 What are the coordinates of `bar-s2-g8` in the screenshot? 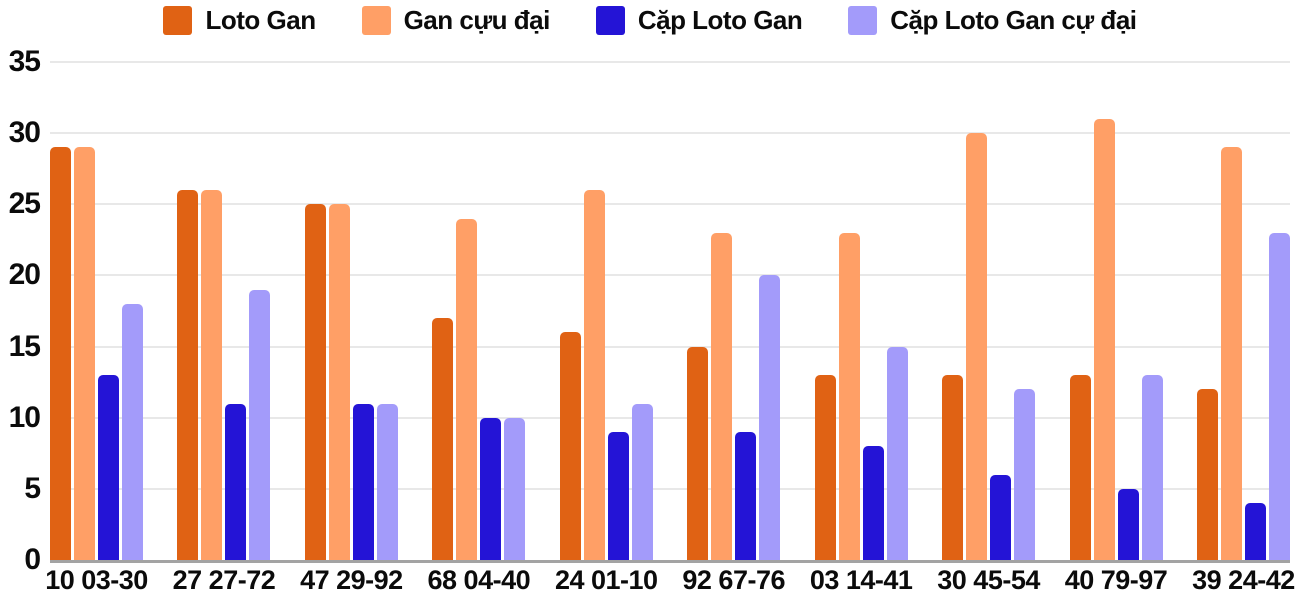 It's located at (1128, 524).